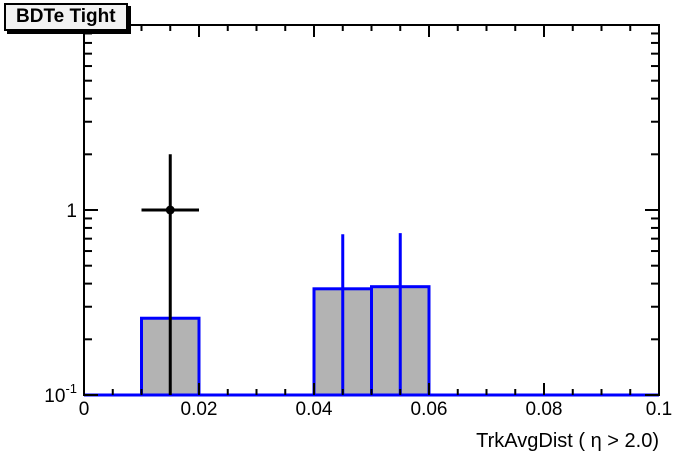 Image resolution: width=696 pixels, height=472 pixels. What do you see at coordinates (60, 394) in the screenshot?
I see `y-tick-label: 10-1` at bounding box center [60, 394].